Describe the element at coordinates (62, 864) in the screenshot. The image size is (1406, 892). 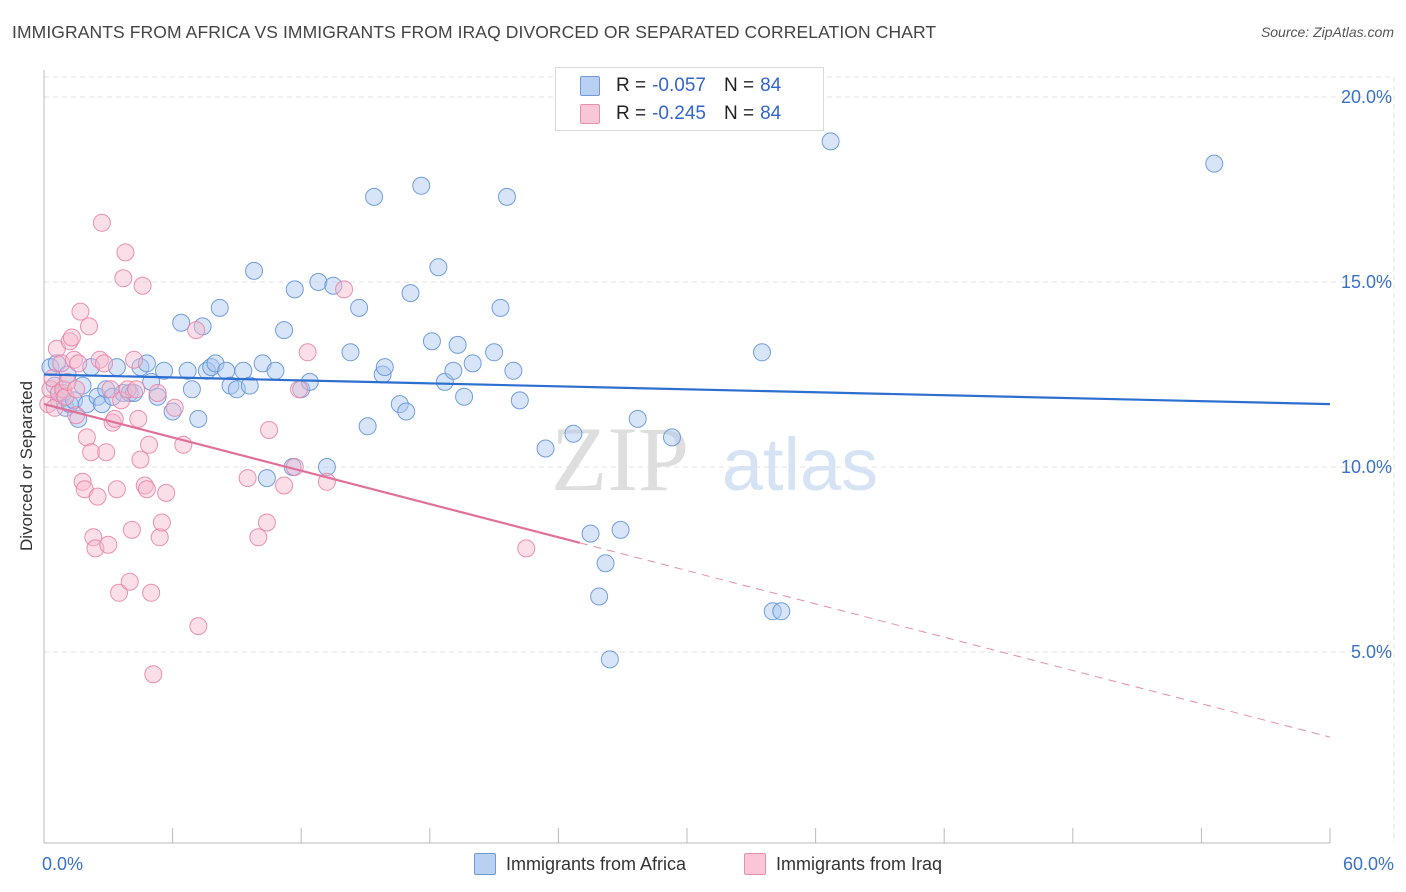
I see `x-tick-label-start: 0.0%` at that location.